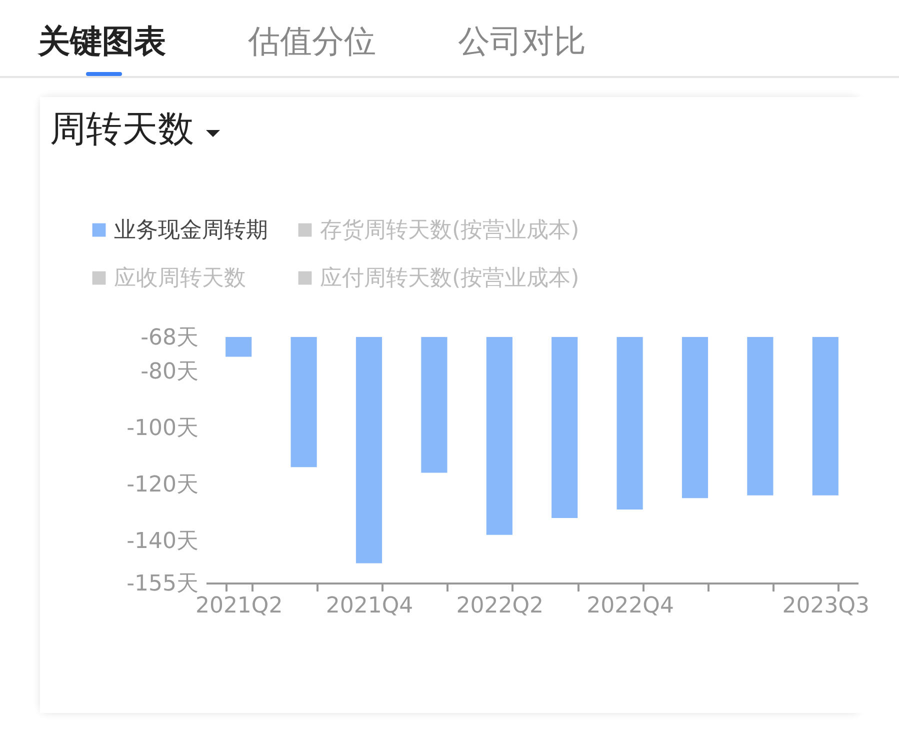  Describe the element at coordinates (162, 541) in the screenshot. I see `y-tick-label: -140天` at that location.